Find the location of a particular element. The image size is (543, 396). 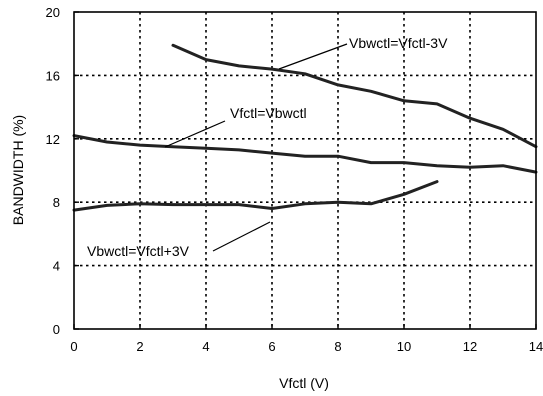

y-tick-label: 12 is located at coordinates (53, 139).